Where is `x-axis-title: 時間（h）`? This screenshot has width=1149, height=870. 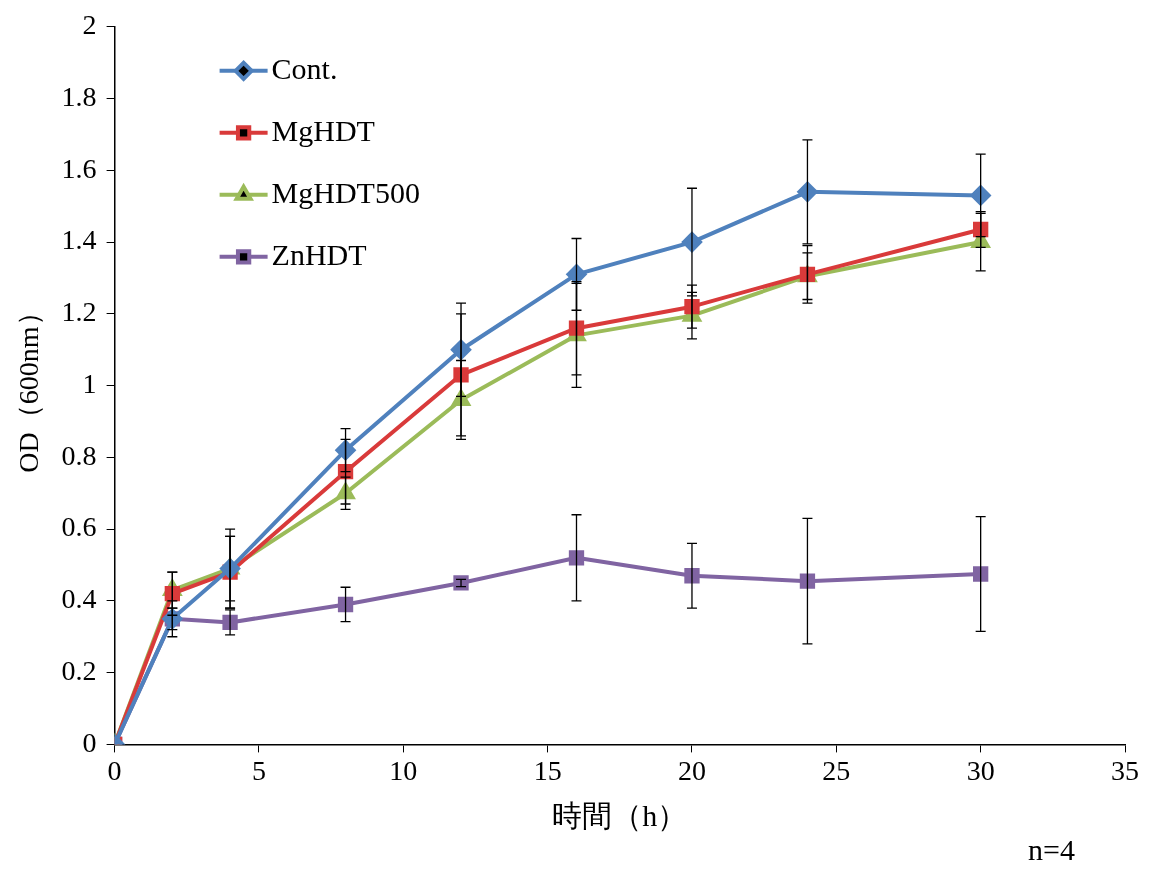 x-axis-title: 時間（h） is located at coordinates (620, 815).